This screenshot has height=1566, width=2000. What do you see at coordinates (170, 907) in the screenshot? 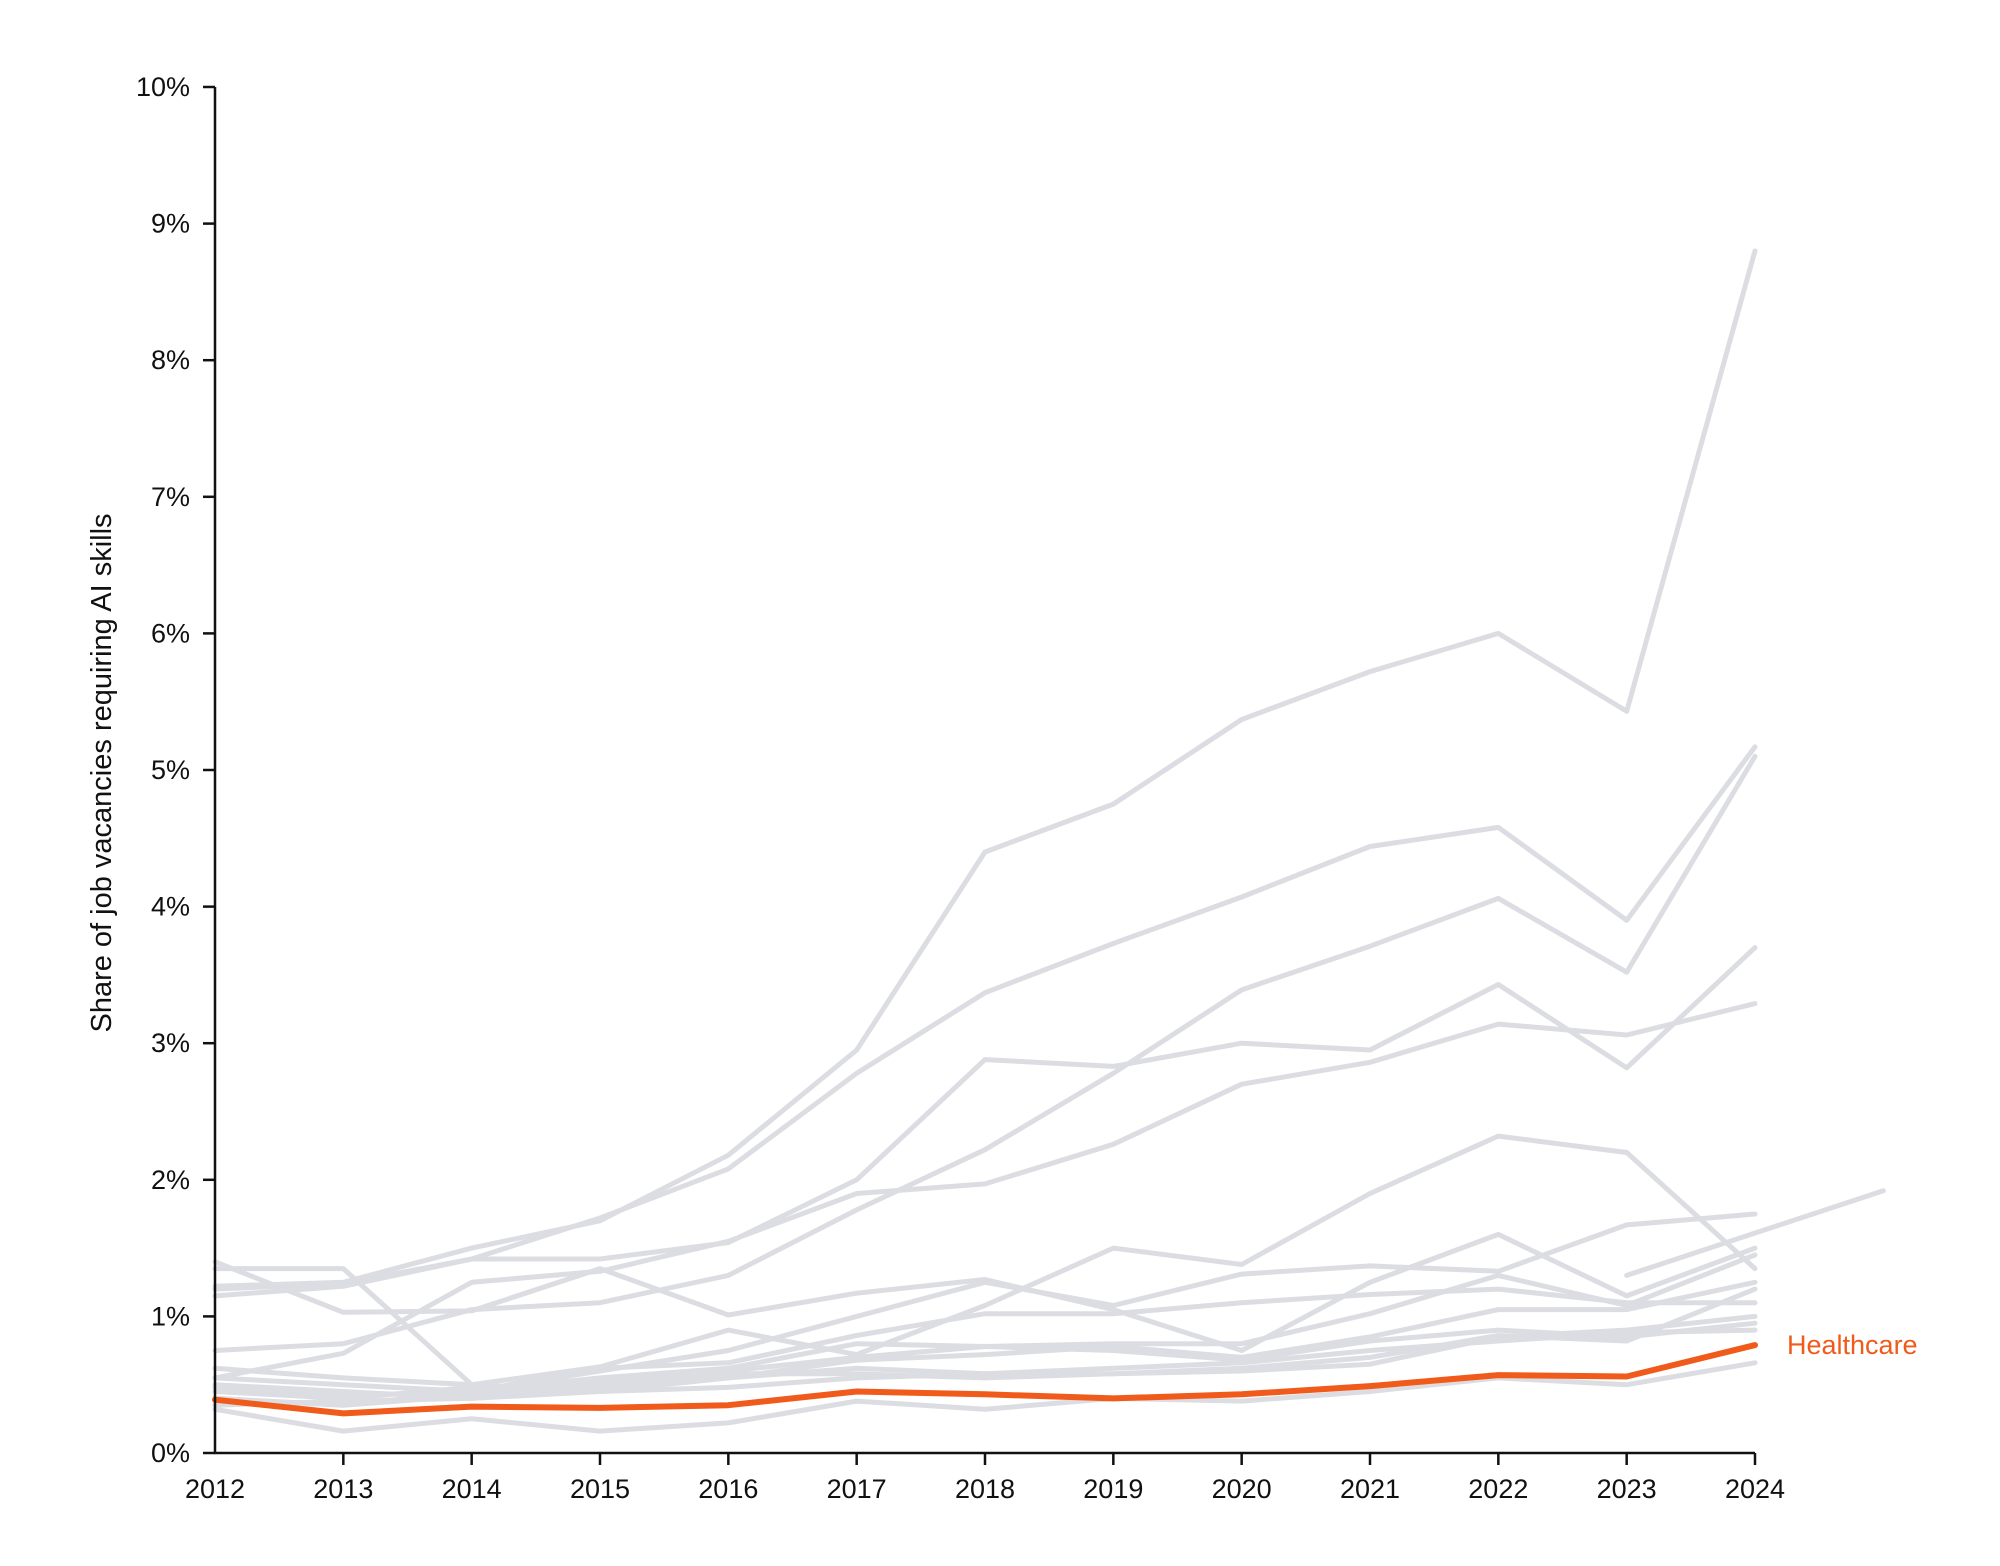
I see `y-tick-label: 4%` at bounding box center [170, 907].